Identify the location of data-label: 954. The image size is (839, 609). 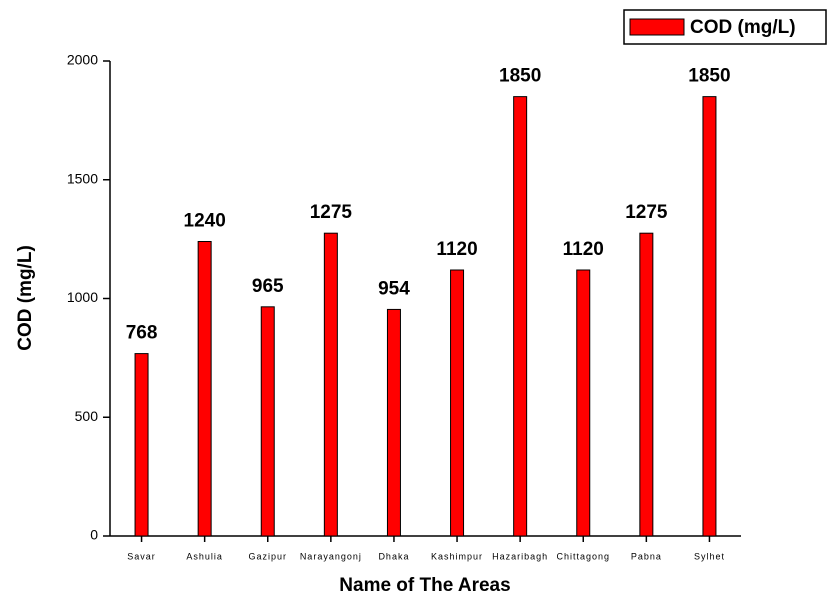
(394, 288).